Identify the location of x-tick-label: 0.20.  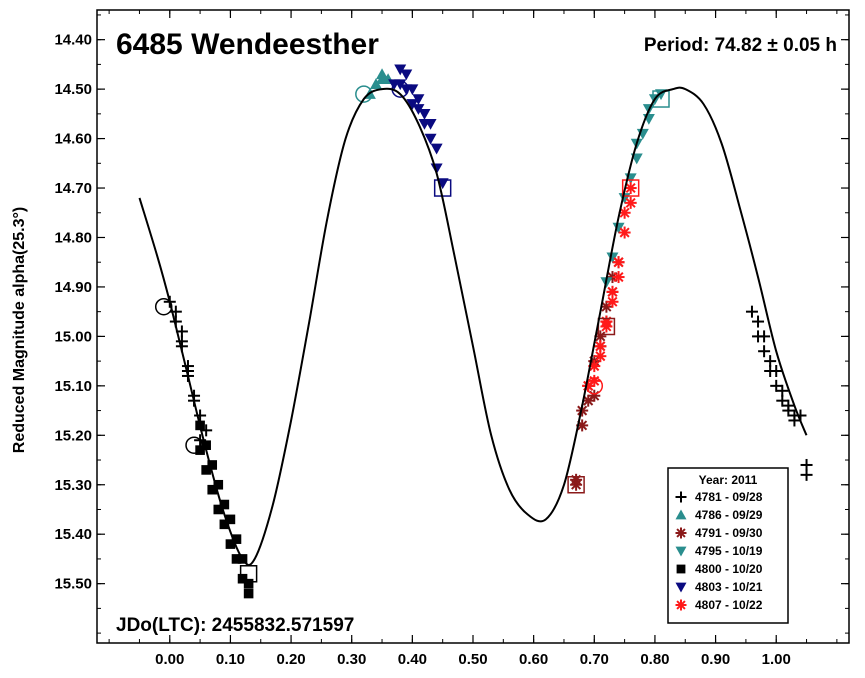
(290, 659).